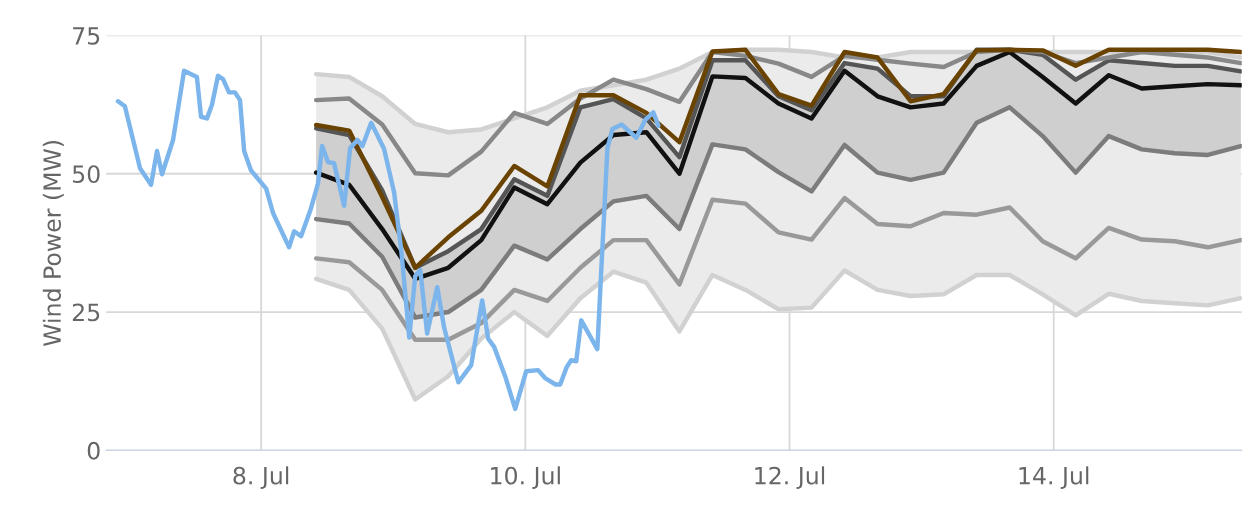 Image resolution: width=1248 pixels, height=506 pixels. What do you see at coordinates (525, 477) in the screenshot?
I see `x-tick-label: 10. Jul` at bounding box center [525, 477].